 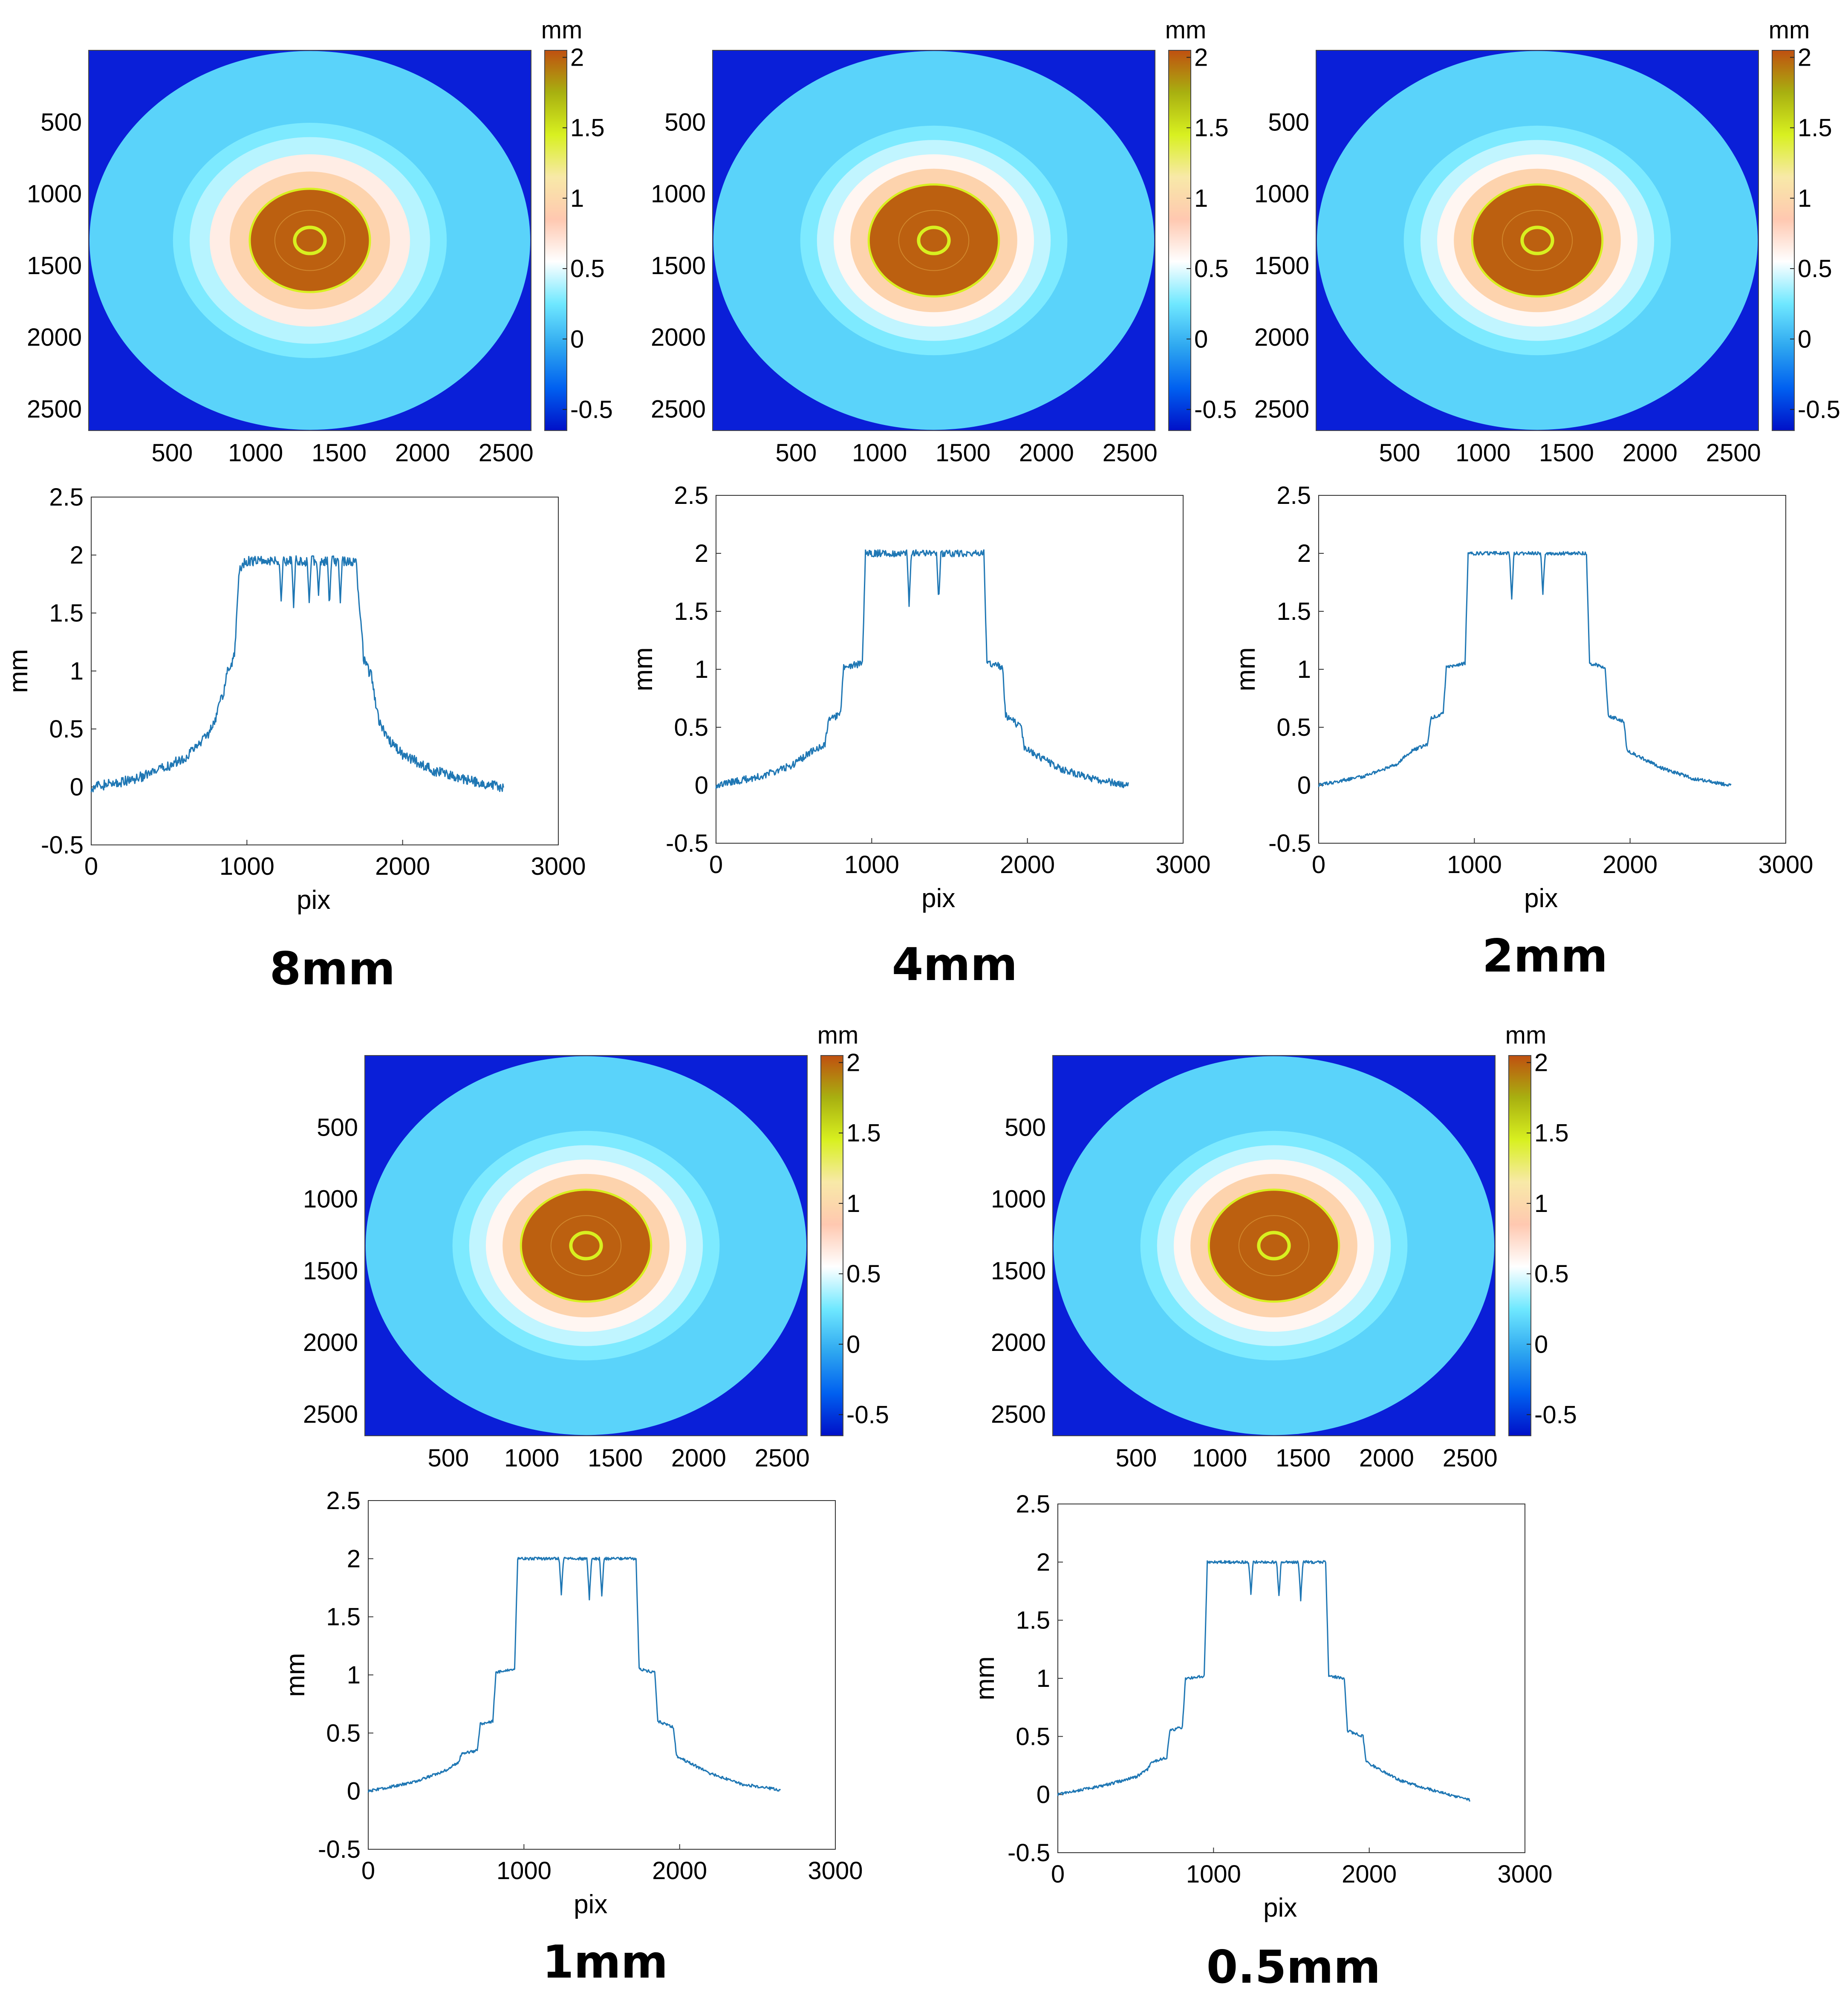 What do you see at coordinates (605, 1962) in the screenshot?
I see `panel-title-1mm: 1mm` at bounding box center [605, 1962].